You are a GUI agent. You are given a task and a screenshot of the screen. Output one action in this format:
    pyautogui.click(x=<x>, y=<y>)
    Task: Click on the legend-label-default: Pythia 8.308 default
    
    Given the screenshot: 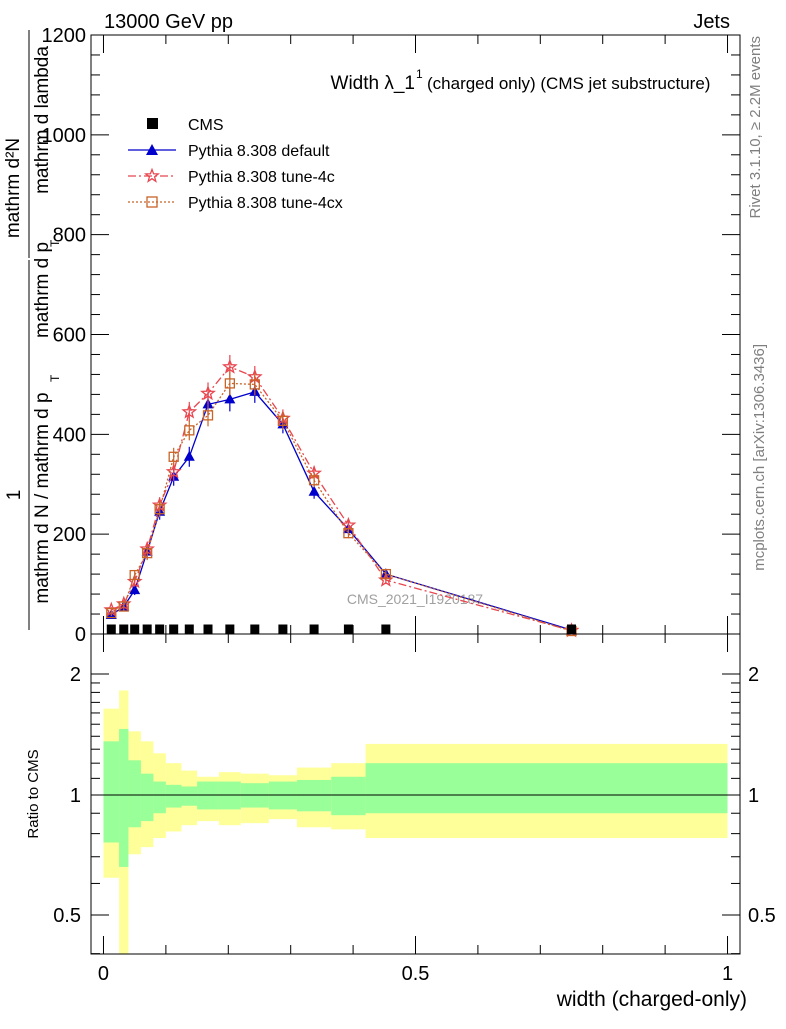 What is the action you would take?
    pyautogui.click(x=259, y=151)
    